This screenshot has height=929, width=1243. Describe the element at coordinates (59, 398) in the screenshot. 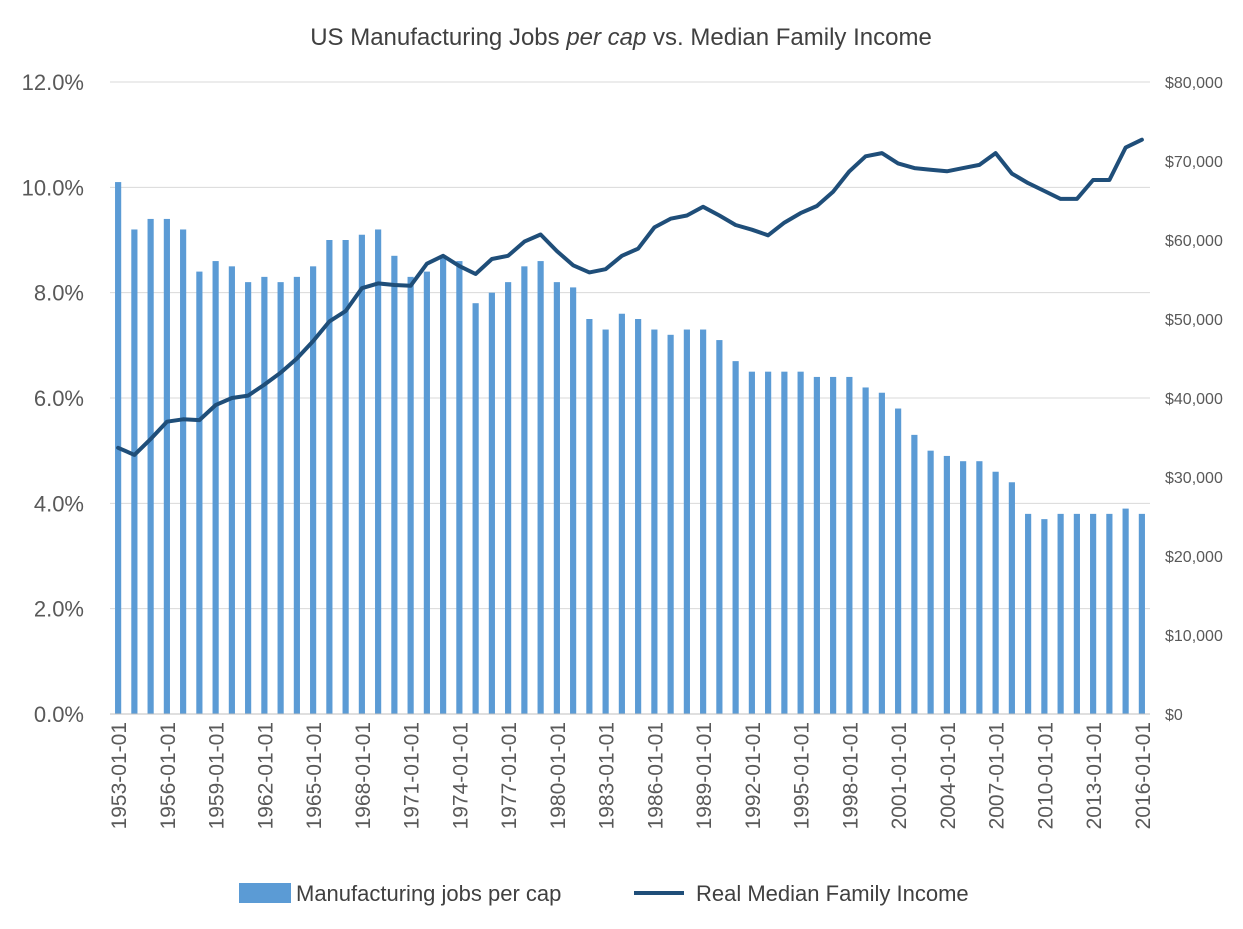

I see `y-left-tick-label: 6.0%` at that location.